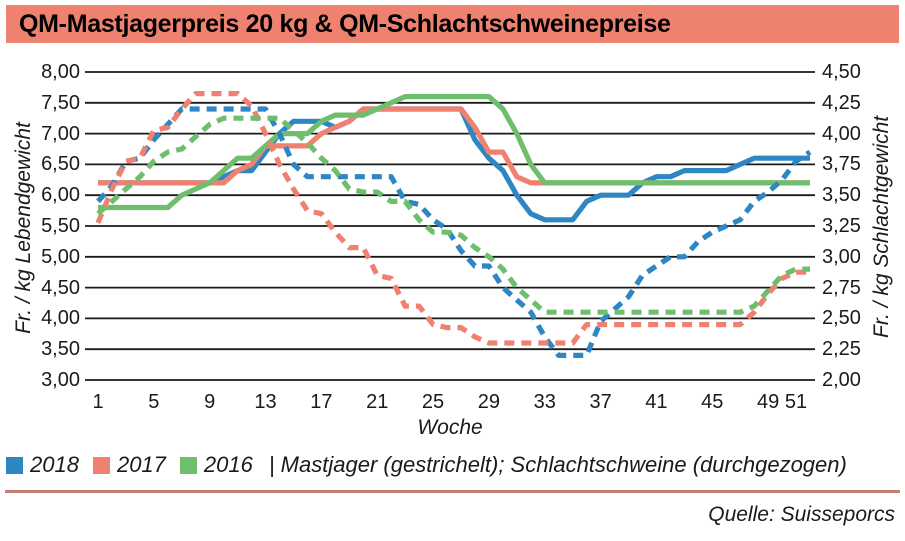 The height and width of the screenshot is (541, 905). Describe the element at coordinates (841, 195) in the screenshot. I see `right-axis-tick: 3,50` at that location.